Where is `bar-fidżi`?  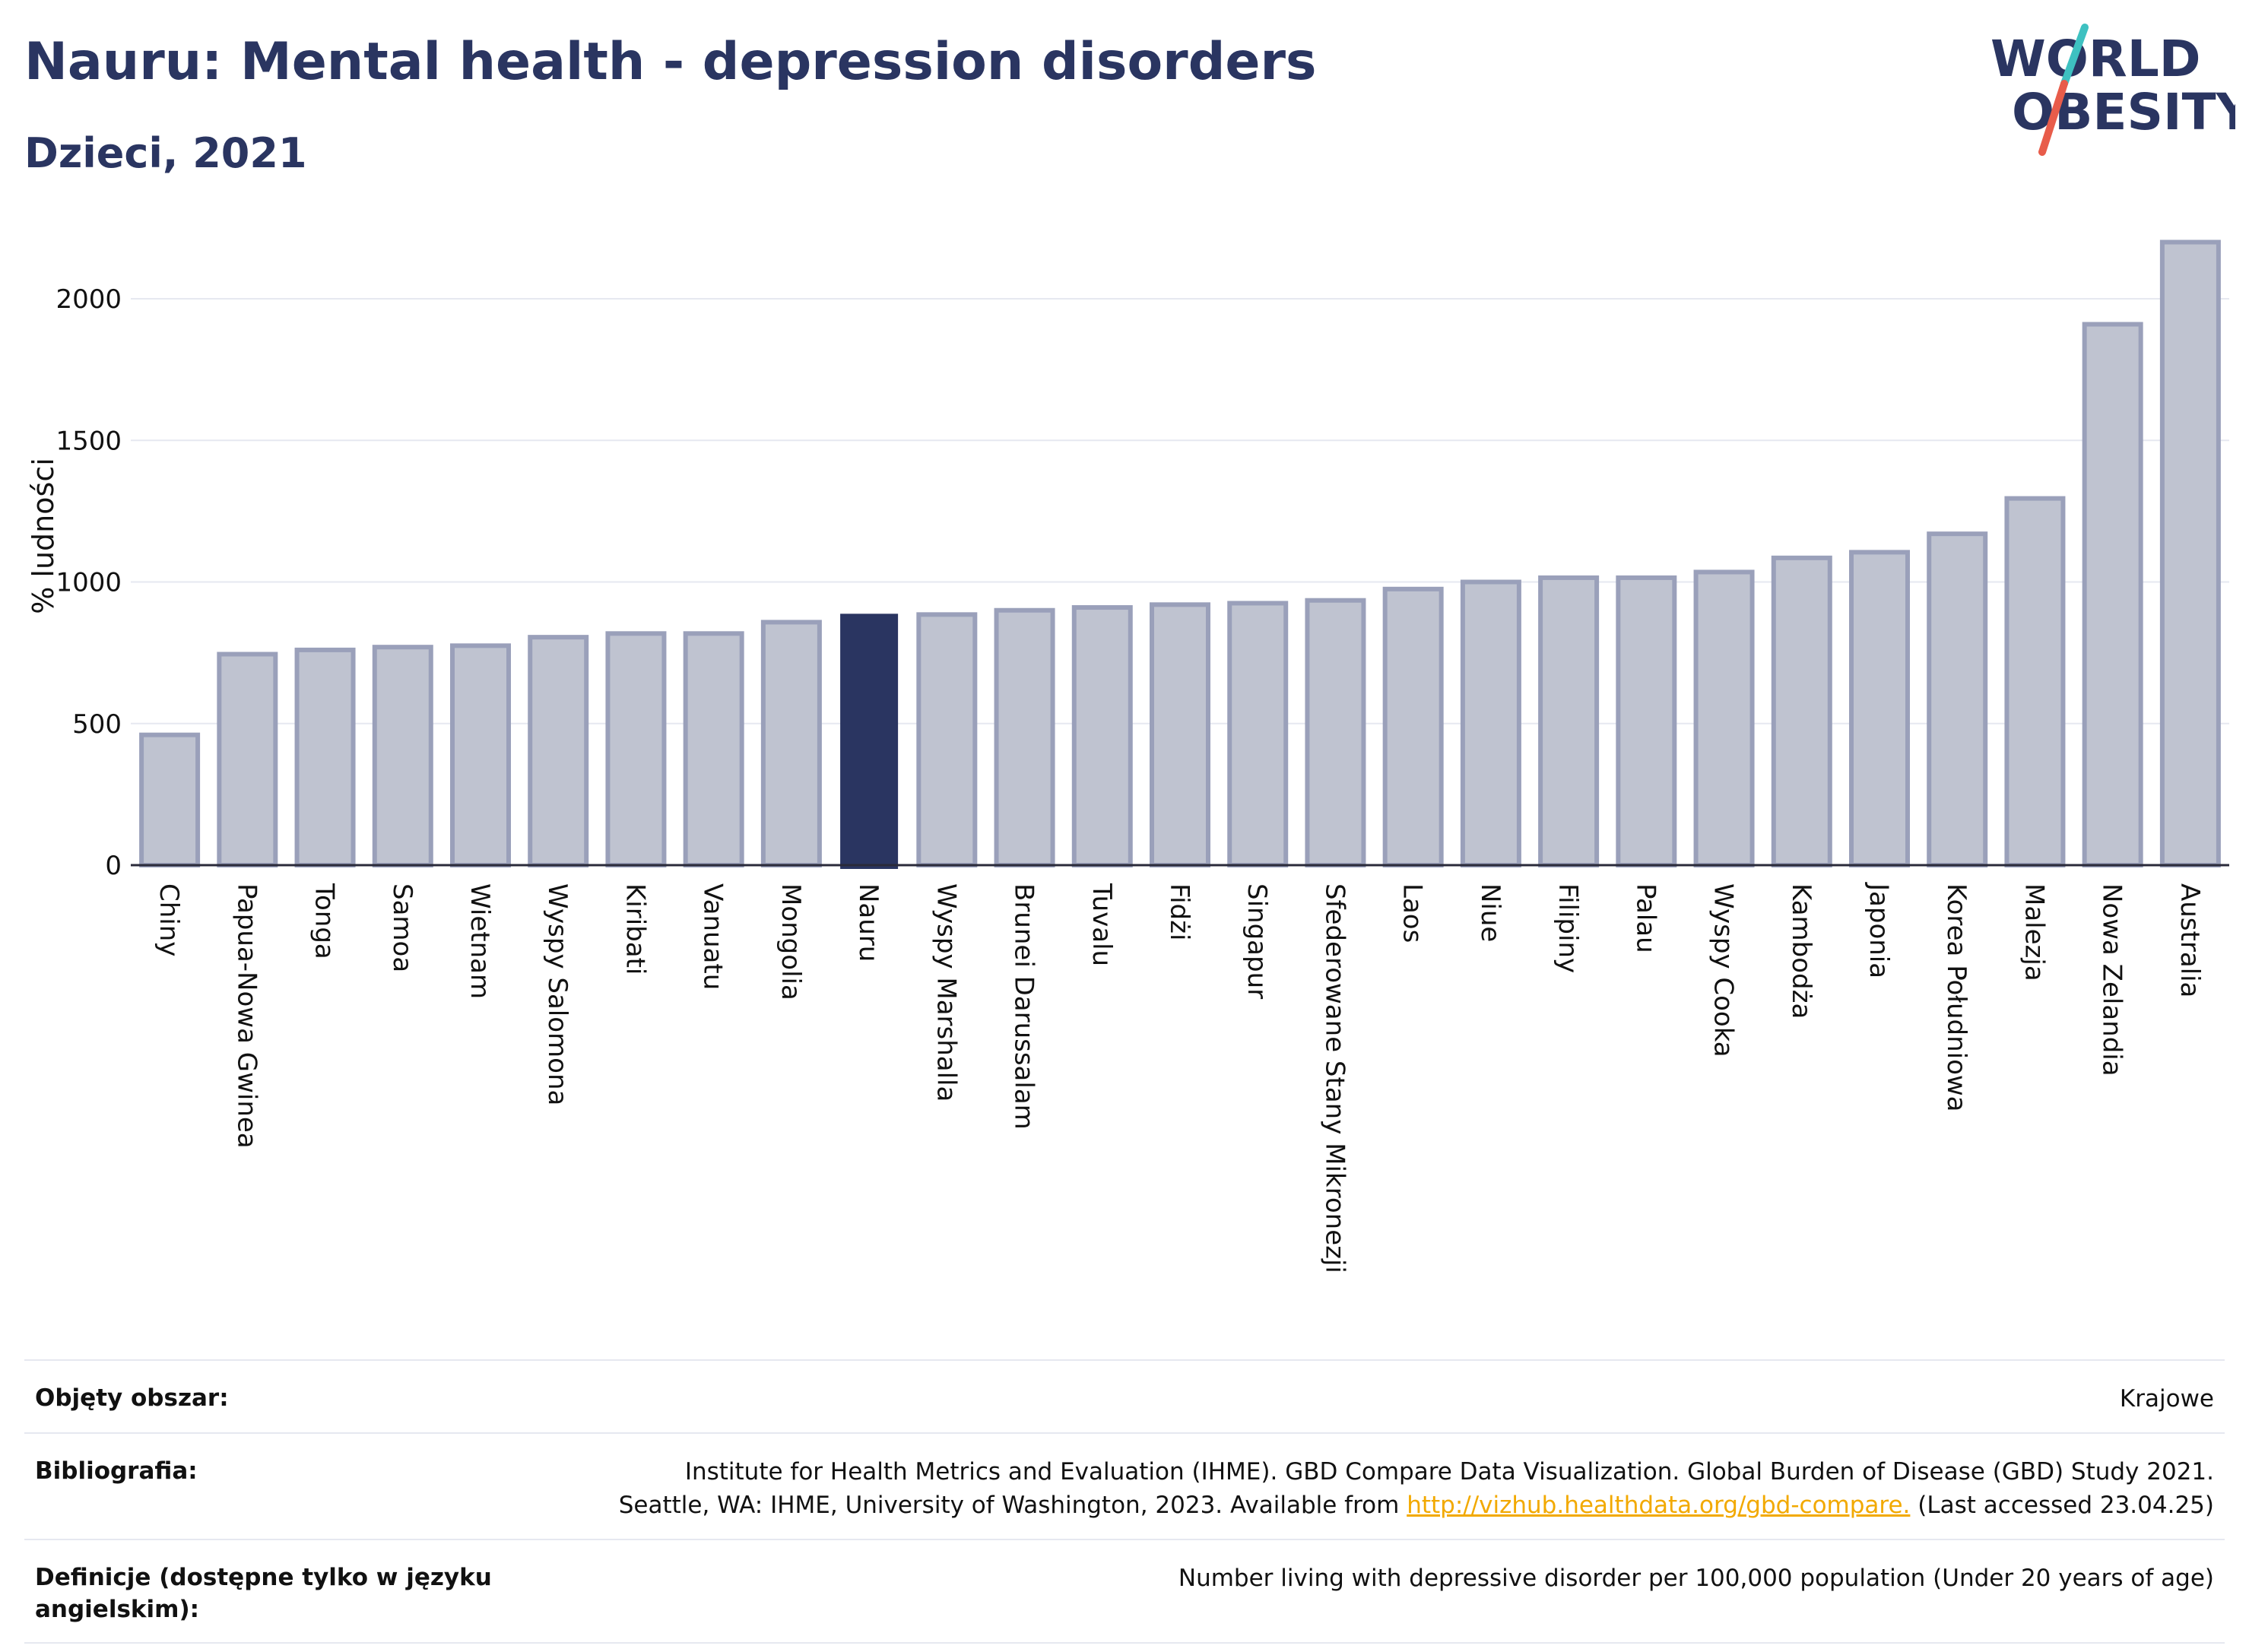
bar-fidżi is located at coordinates (1180, 734).